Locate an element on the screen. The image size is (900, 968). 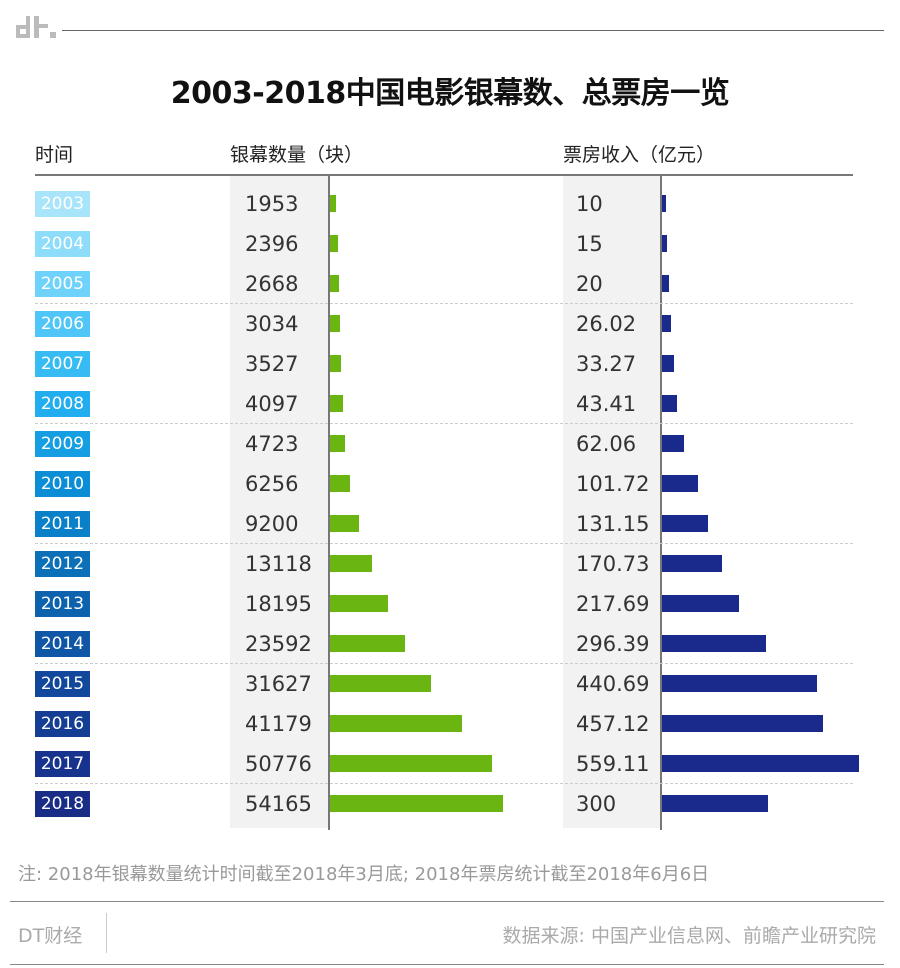
screens-value-label: 9200 is located at coordinates (272, 524).